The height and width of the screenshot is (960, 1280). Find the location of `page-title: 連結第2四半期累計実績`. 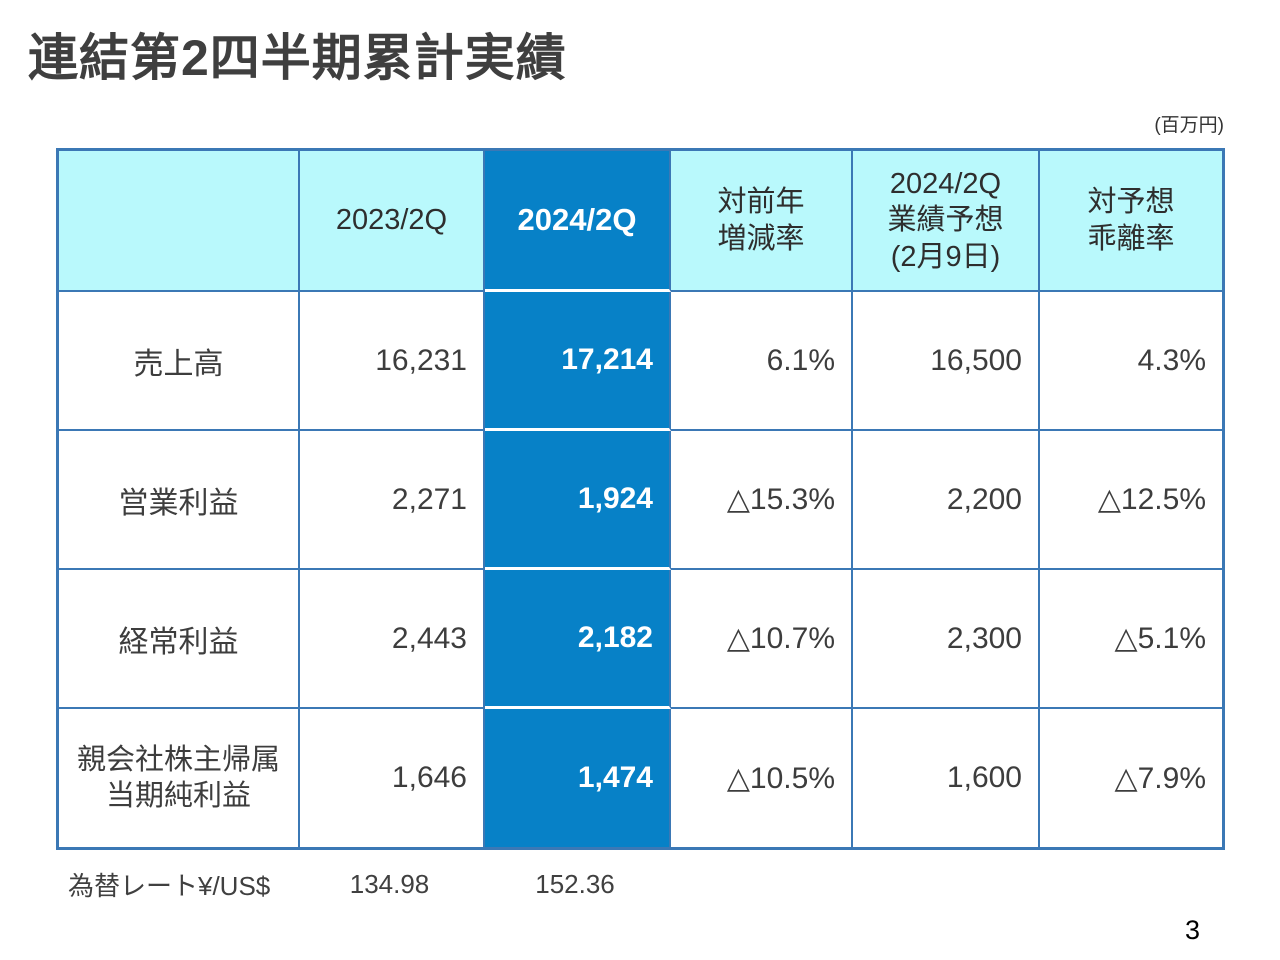

page-title: 連結第2四半期累計実績 is located at coordinates (297, 58).